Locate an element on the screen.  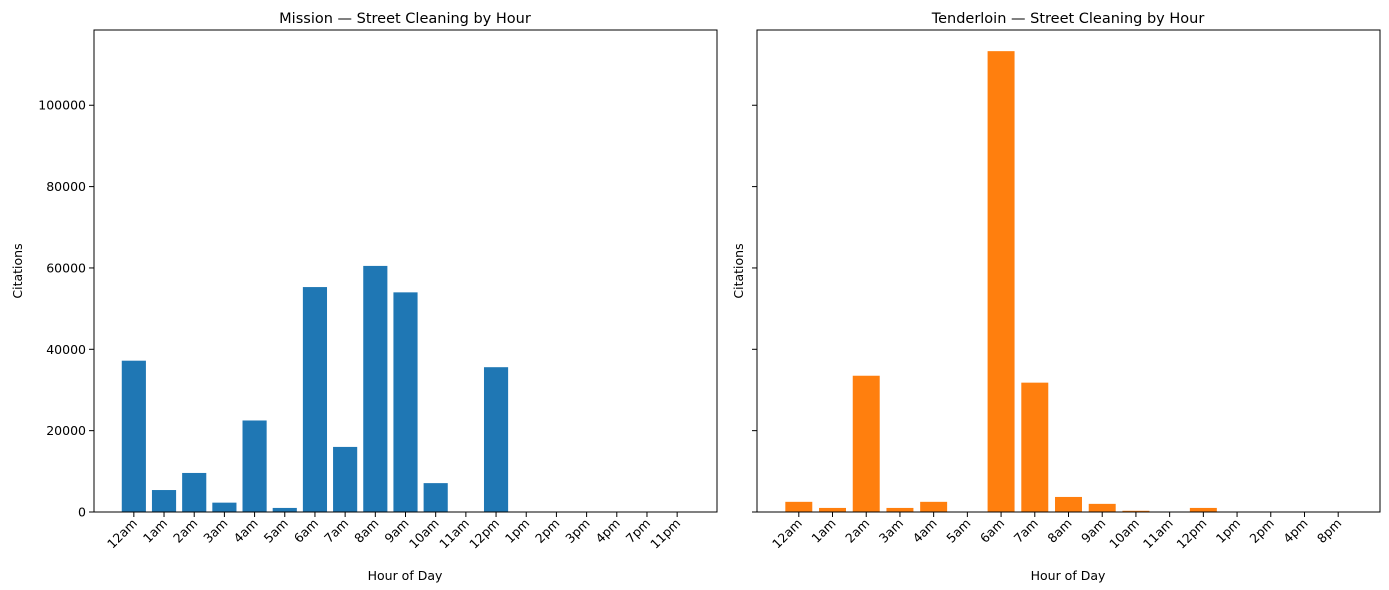
y-tick-label: 40000 is located at coordinates (66, 349).